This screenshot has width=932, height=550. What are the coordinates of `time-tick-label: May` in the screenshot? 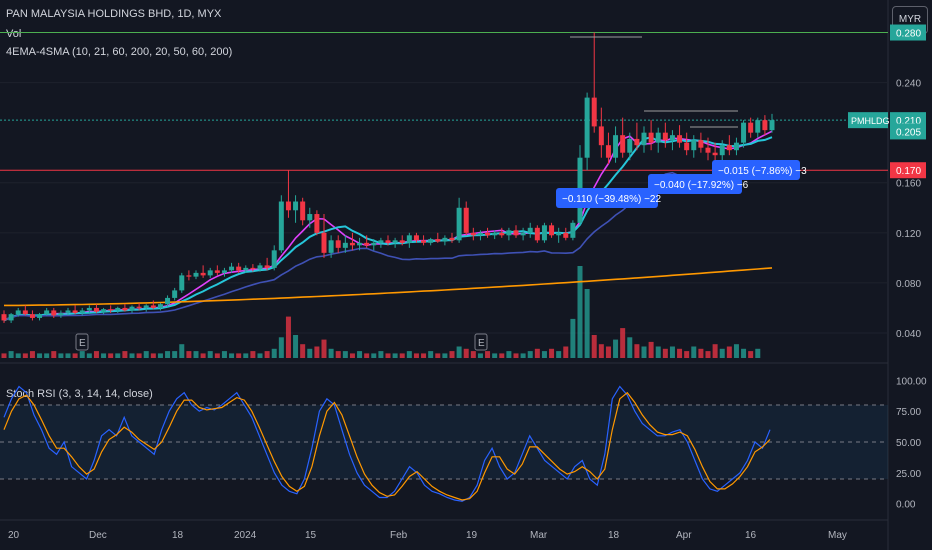 It's located at (837, 535).